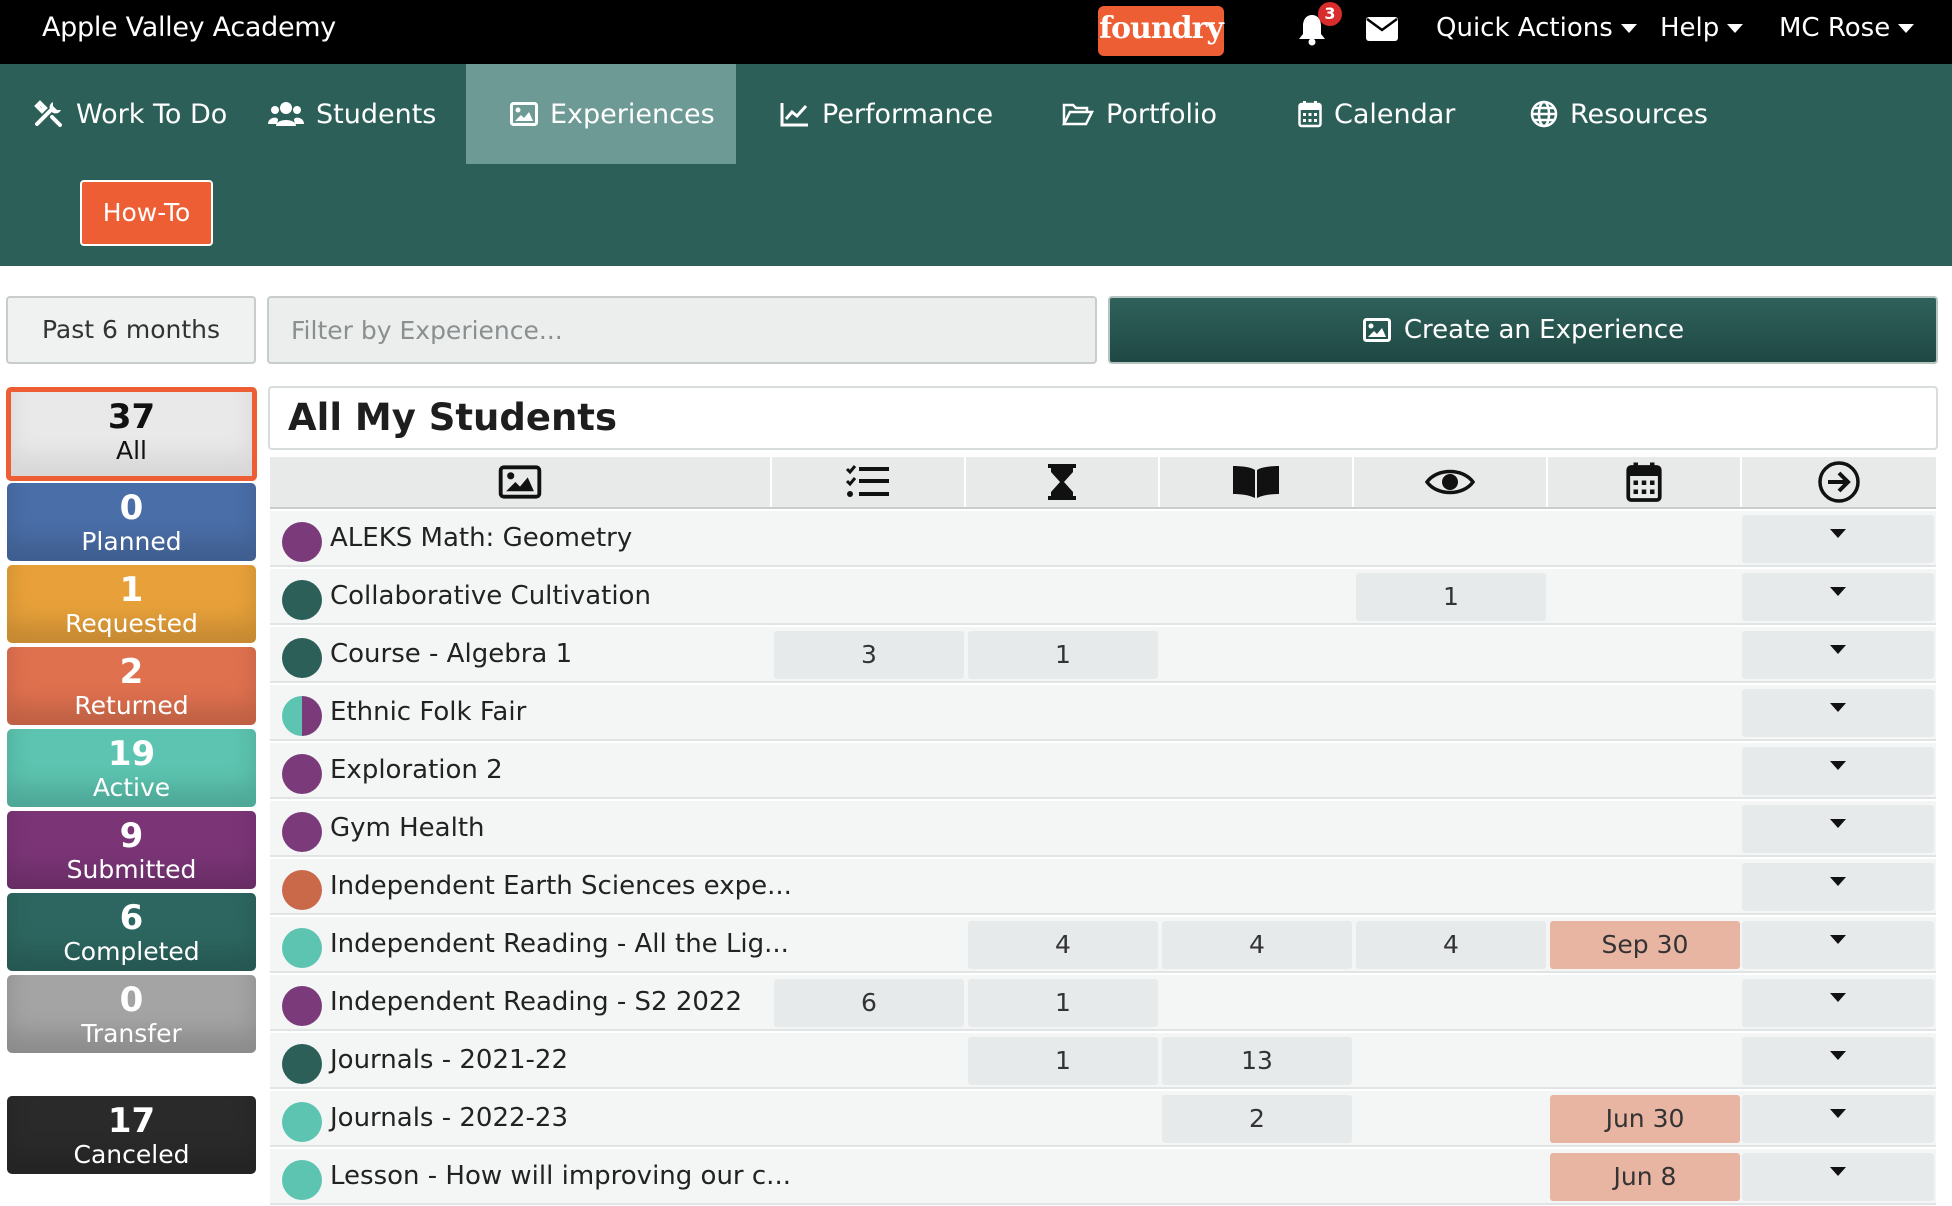  Describe the element at coordinates (1645, 1119) in the screenshot. I see `due-date-cell: Jun 30` at that location.